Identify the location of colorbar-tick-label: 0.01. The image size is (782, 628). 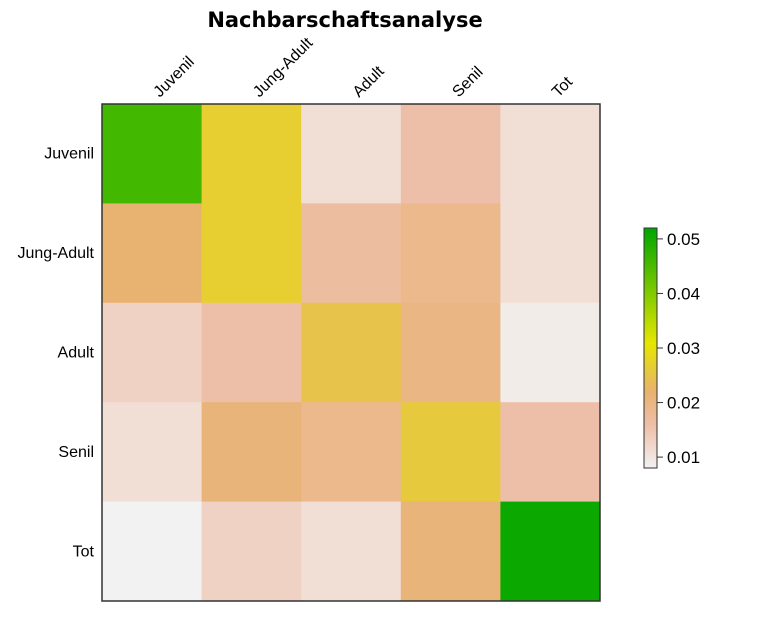
(683, 457).